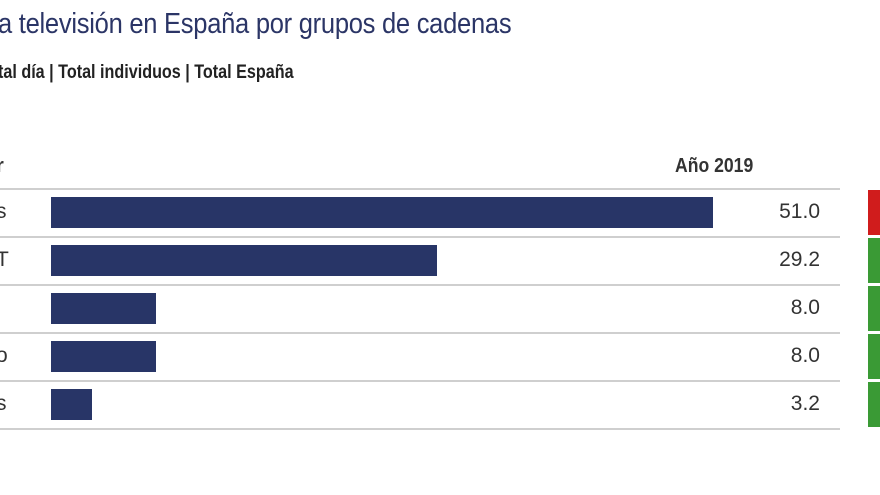  What do you see at coordinates (799, 211) in the screenshot?
I see `row-value: 51.0` at bounding box center [799, 211].